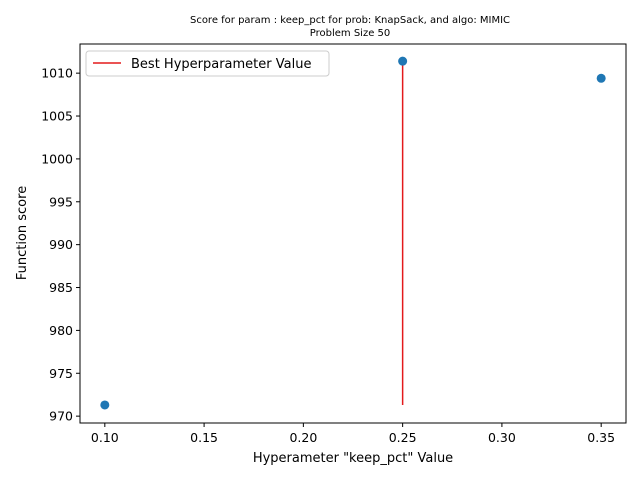 The width and height of the screenshot is (640, 484). Describe the element at coordinates (61, 416) in the screenshot. I see `y-tick-label: 970` at that location.